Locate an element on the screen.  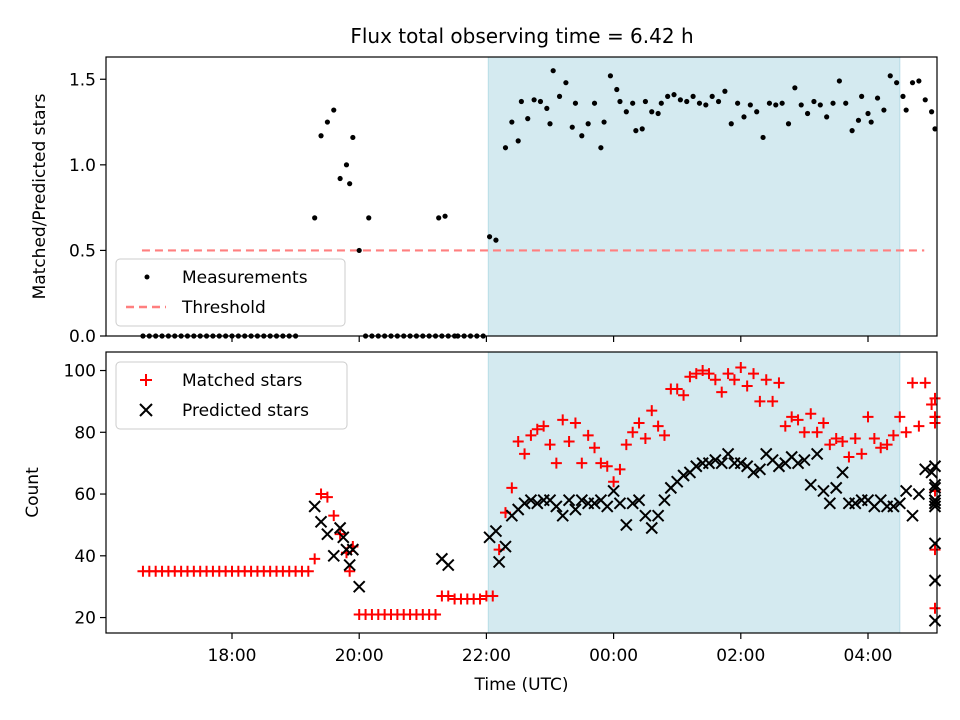
top-legend-box is located at coordinates (230, 292).